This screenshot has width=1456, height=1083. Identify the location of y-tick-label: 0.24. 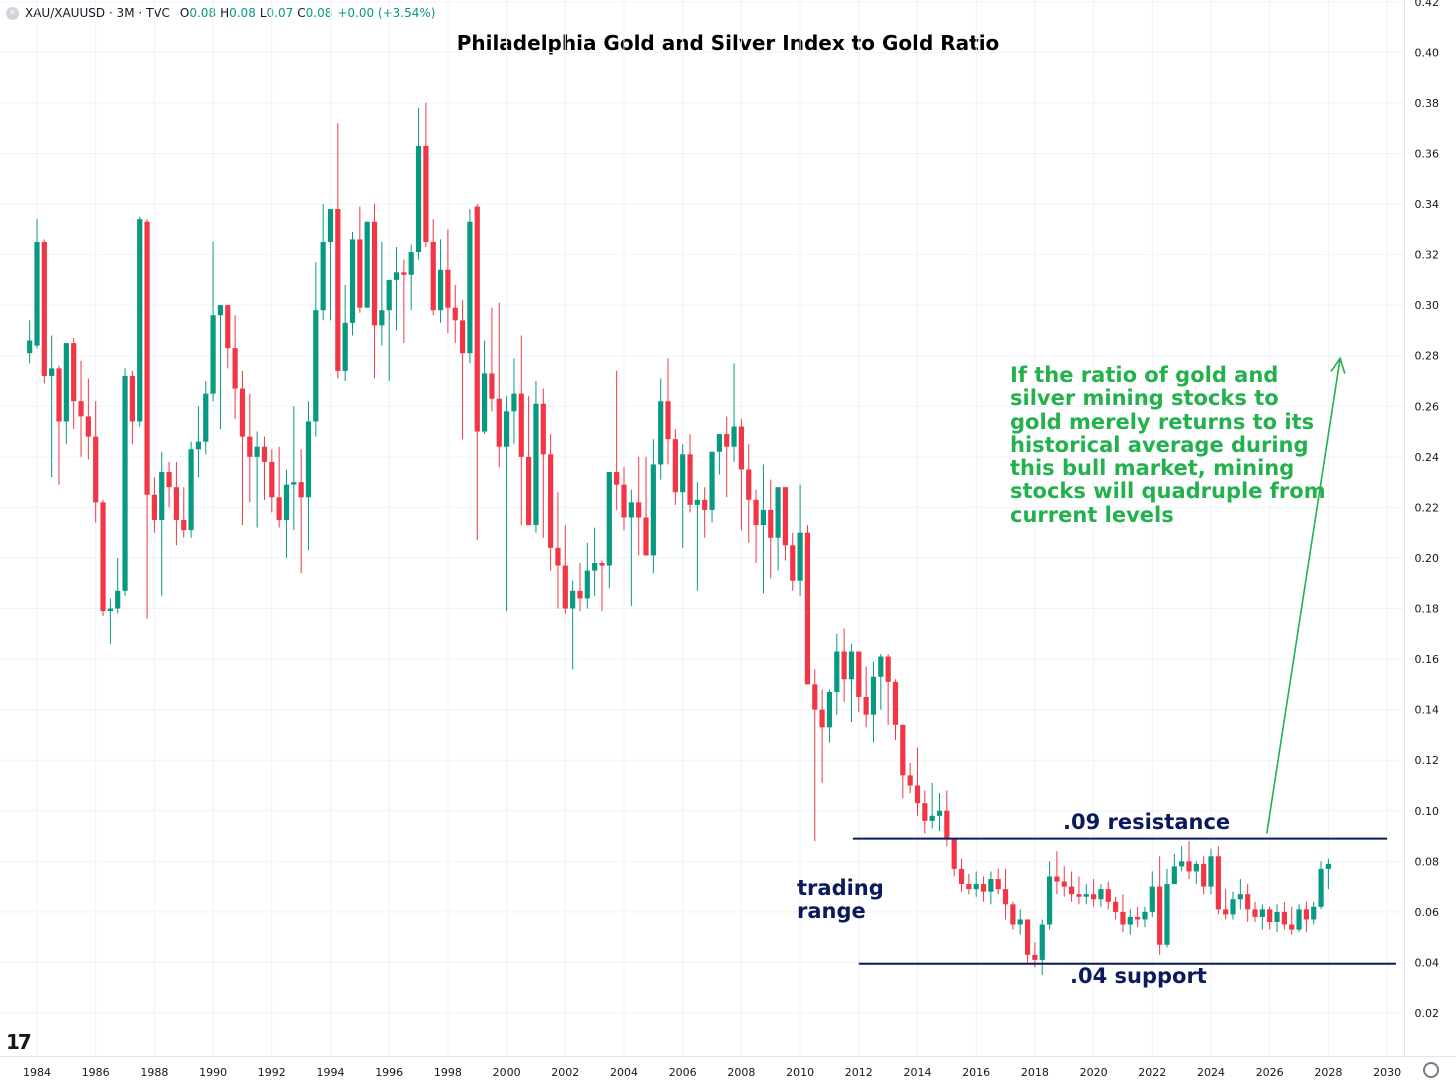
(1427, 457).